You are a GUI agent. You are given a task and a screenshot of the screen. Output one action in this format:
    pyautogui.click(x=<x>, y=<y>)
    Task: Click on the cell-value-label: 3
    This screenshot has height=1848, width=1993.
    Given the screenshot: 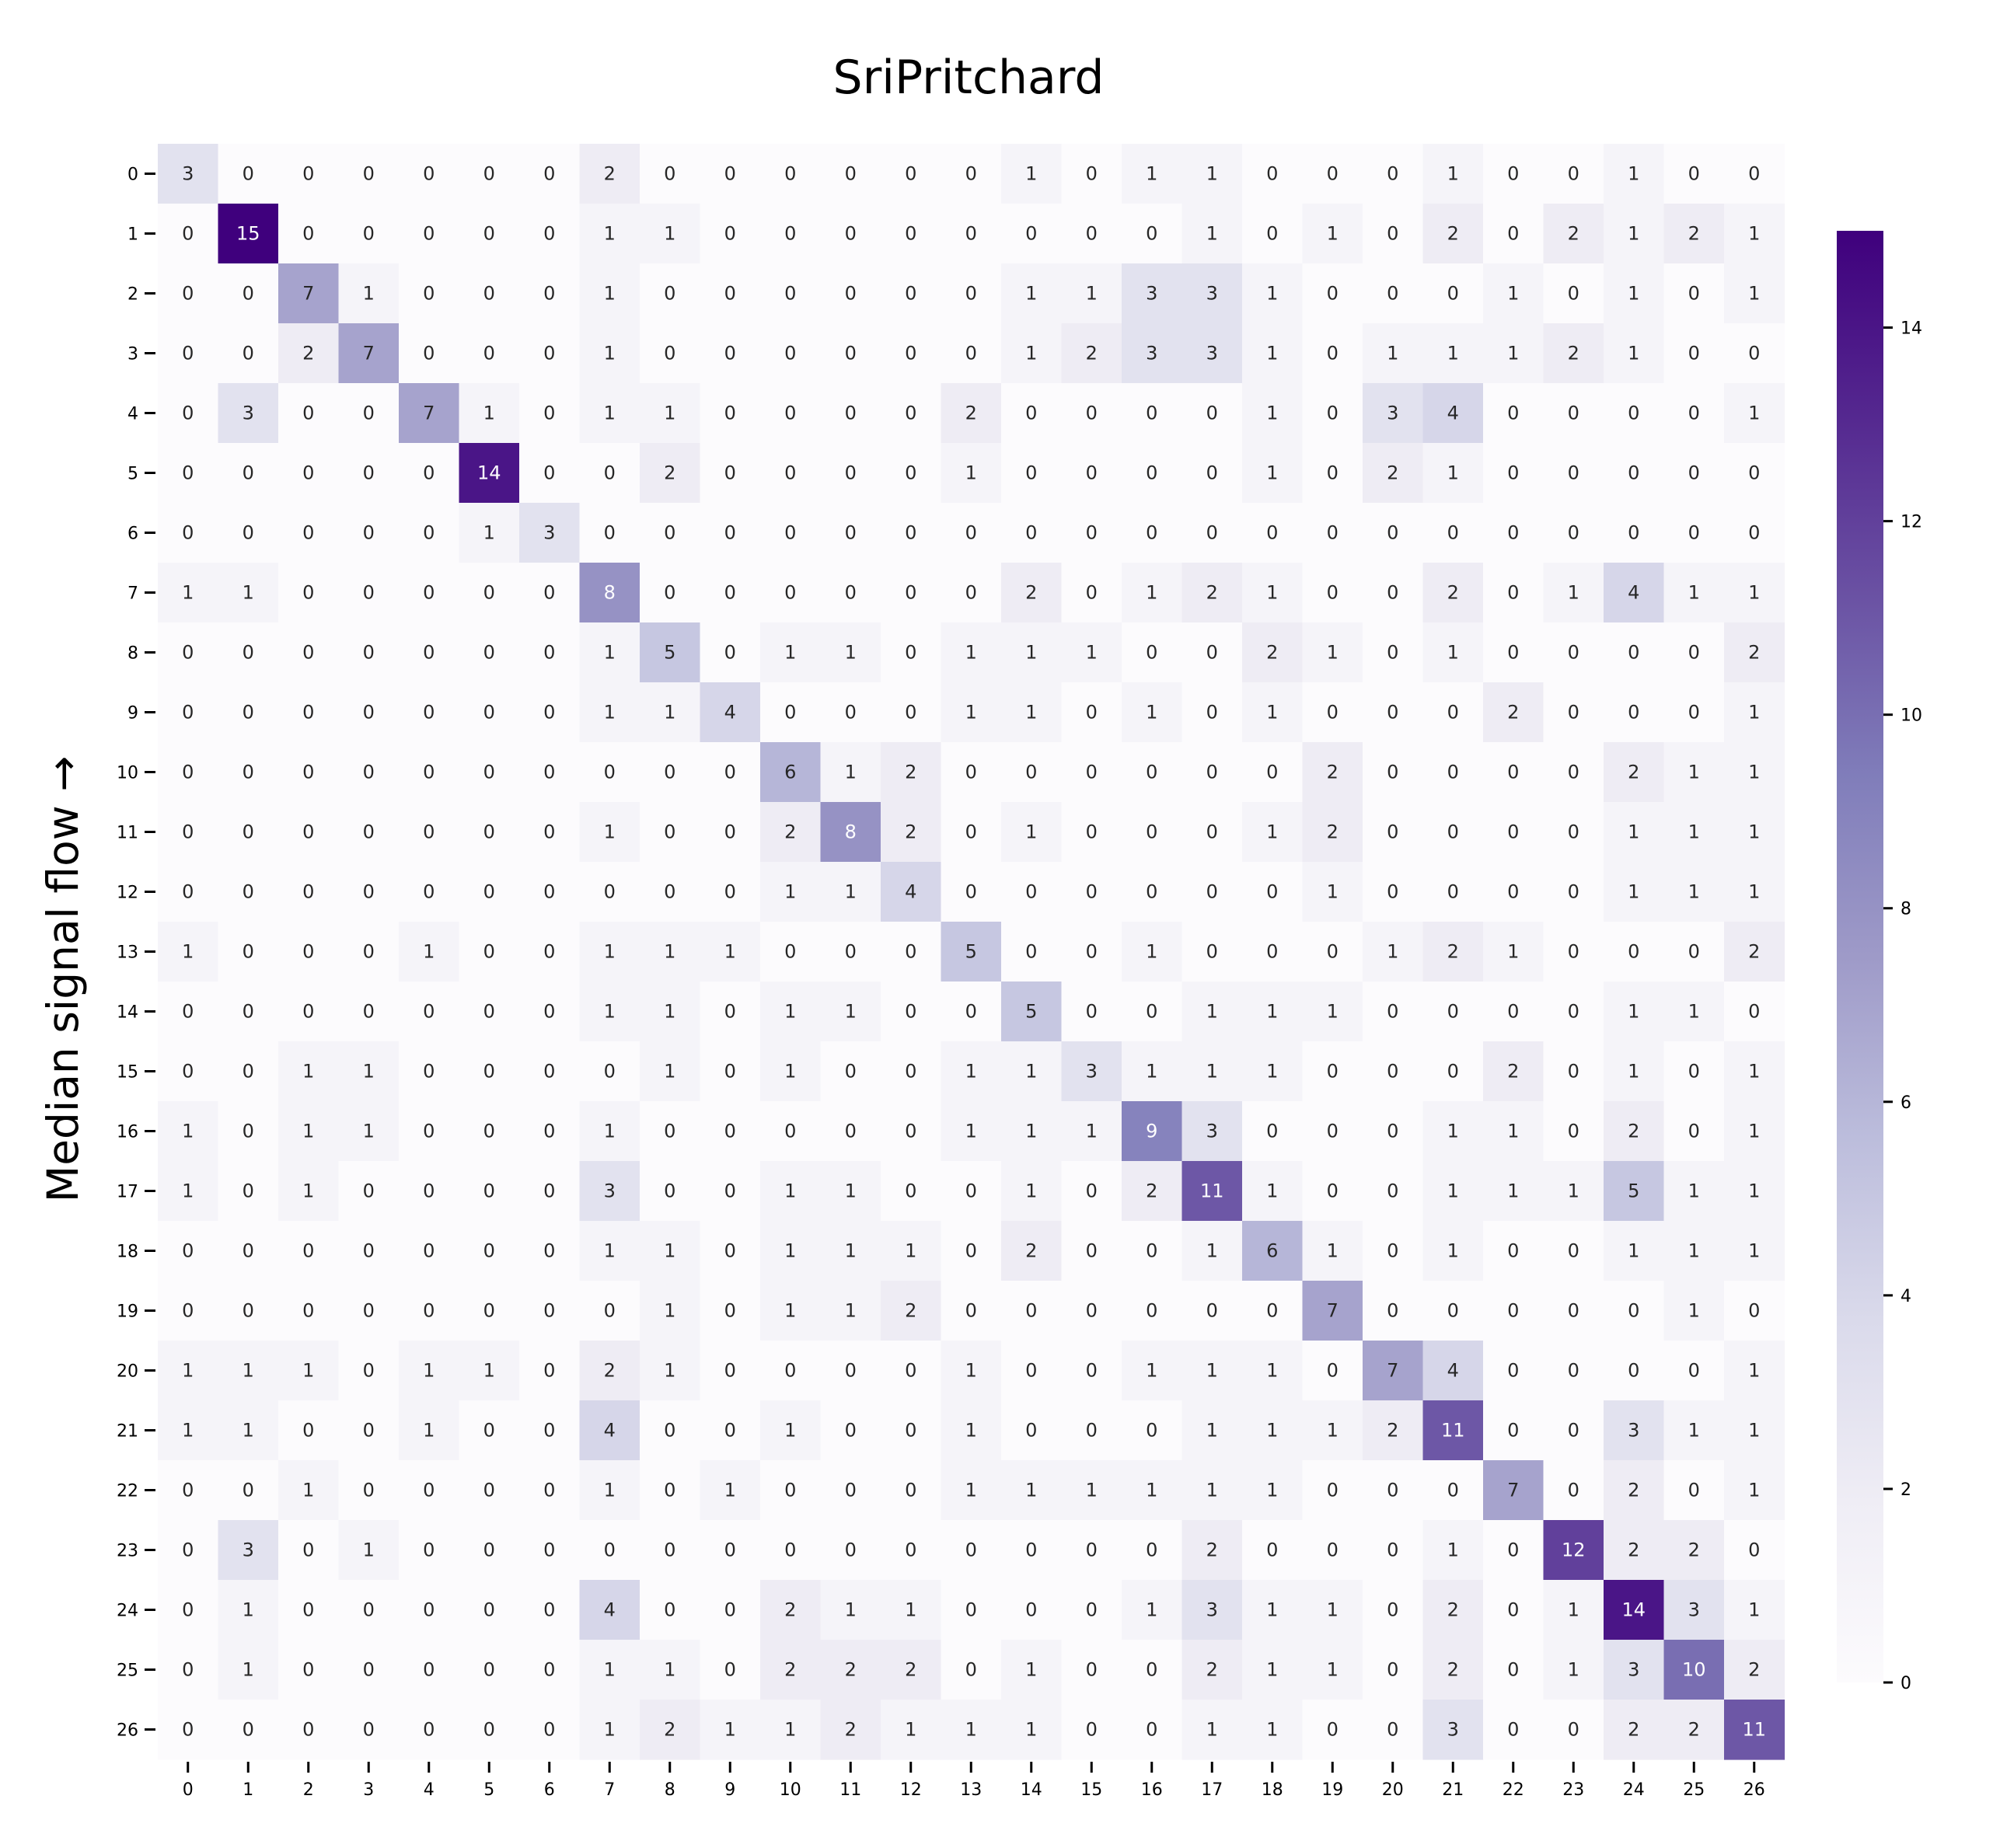 What is the action you would take?
    pyautogui.click(x=1633, y=1670)
    